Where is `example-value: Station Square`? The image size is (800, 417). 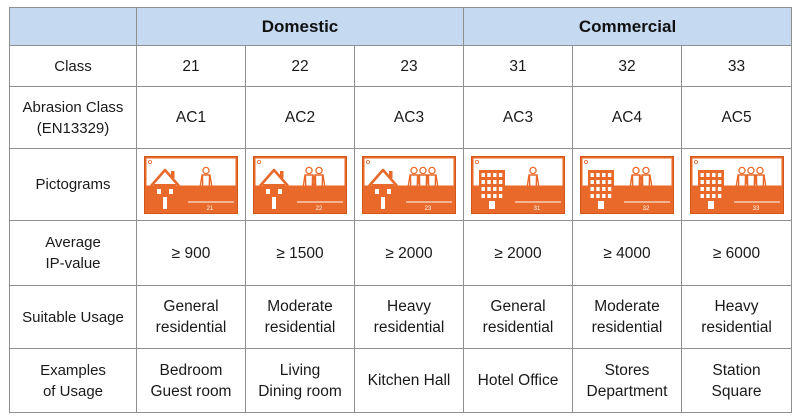
example-value: Station Square is located at coordinates (736, 380).